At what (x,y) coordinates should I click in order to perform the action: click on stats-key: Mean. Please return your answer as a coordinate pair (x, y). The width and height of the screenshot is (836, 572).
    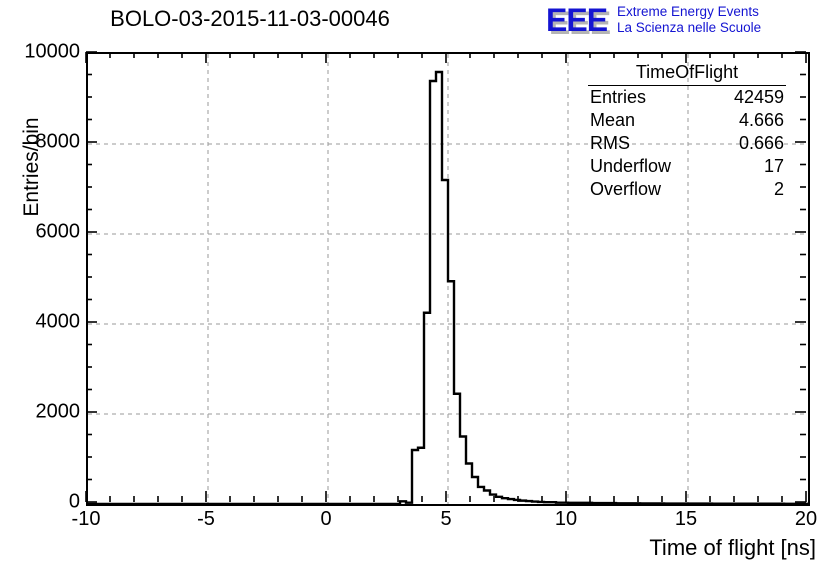
    Looking at the image, I should click on (613, 120).